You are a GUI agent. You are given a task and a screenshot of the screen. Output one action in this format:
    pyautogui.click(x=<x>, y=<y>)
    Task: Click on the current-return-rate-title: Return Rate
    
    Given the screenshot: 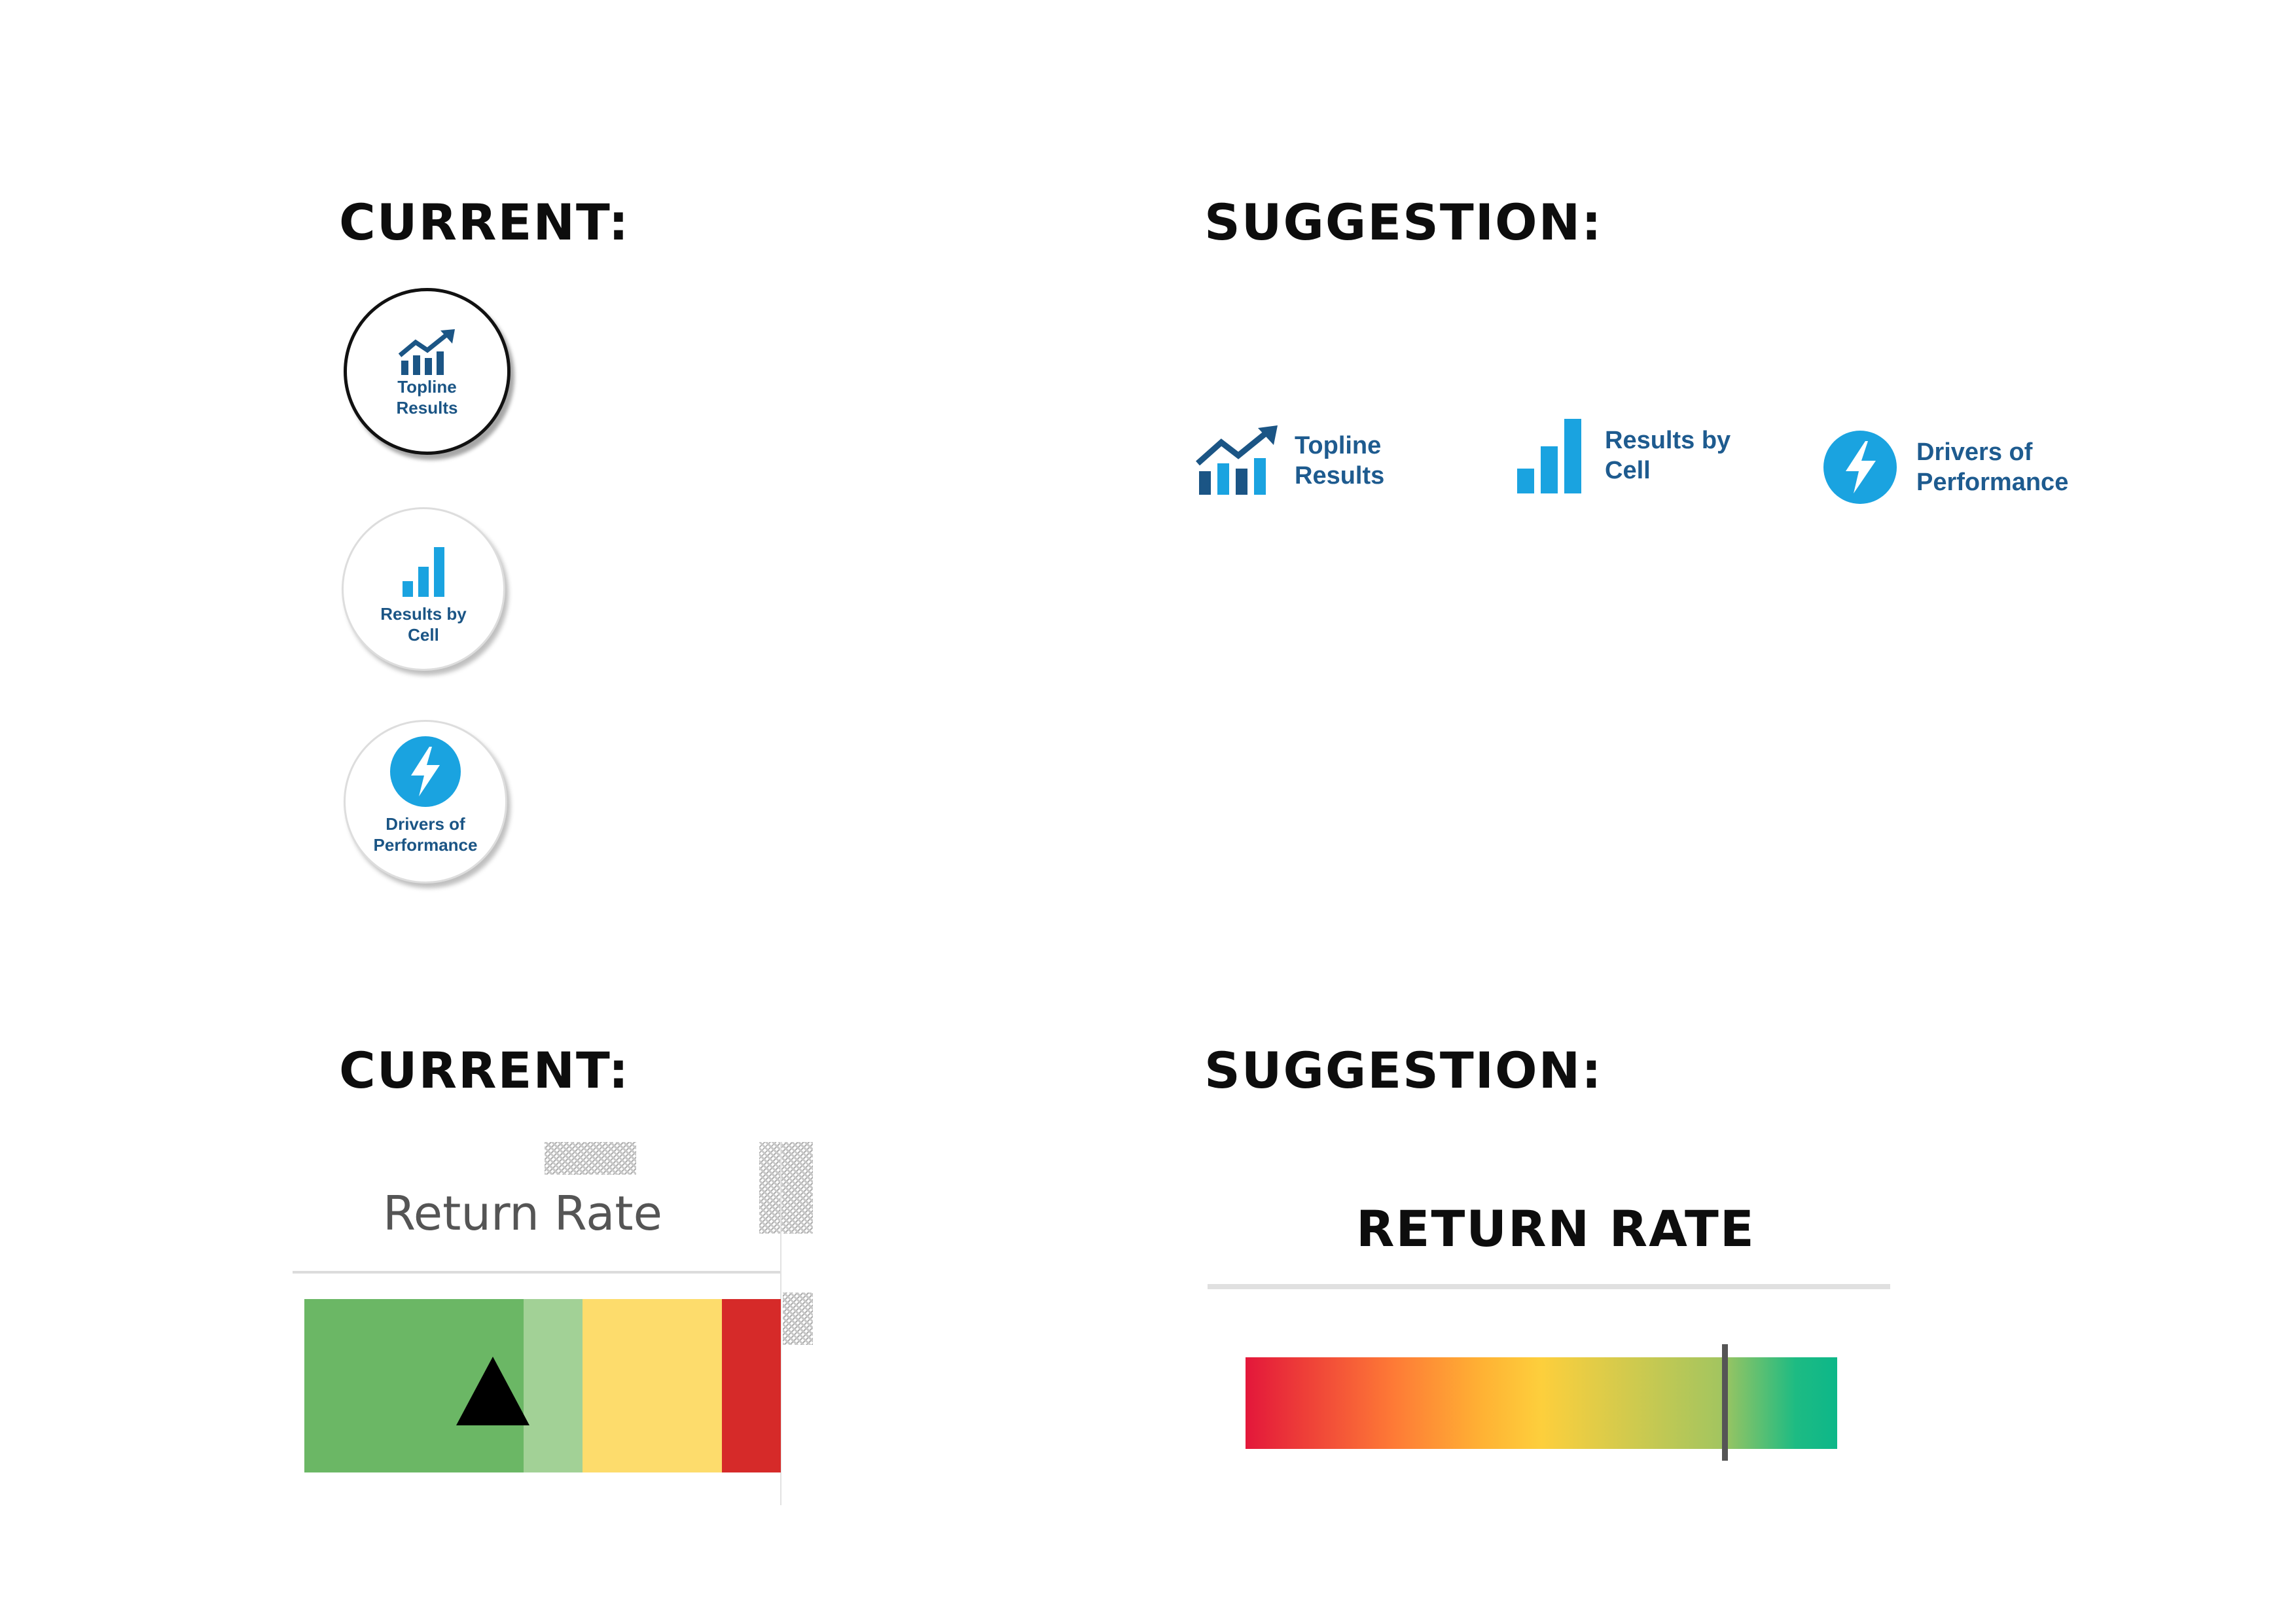 What is the action you would take?
    pyautogui.click(x=522, y=1213)
    